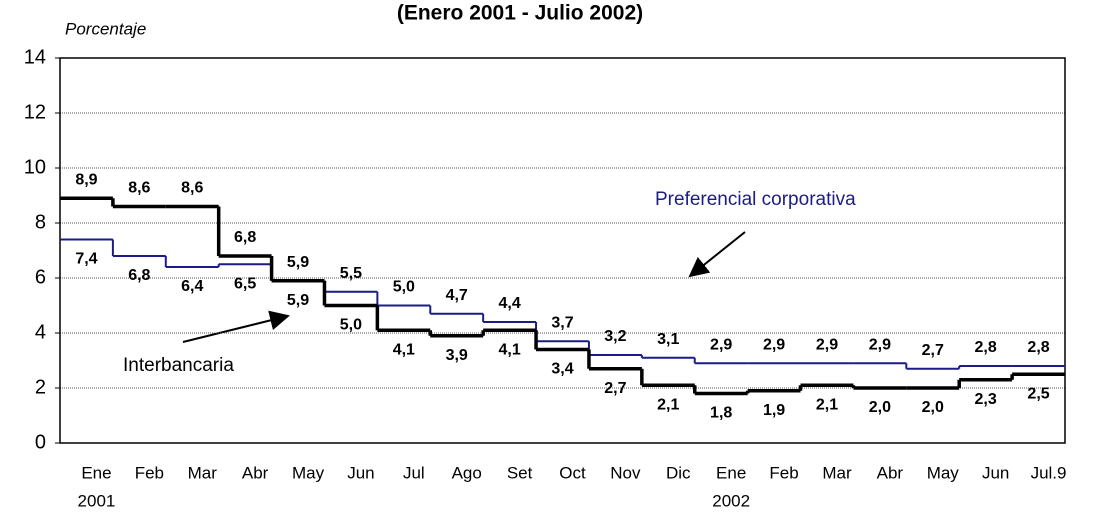 This screenshot has width=1093, height=513. I want to click on data-label: 1,8, so click(721, 413).